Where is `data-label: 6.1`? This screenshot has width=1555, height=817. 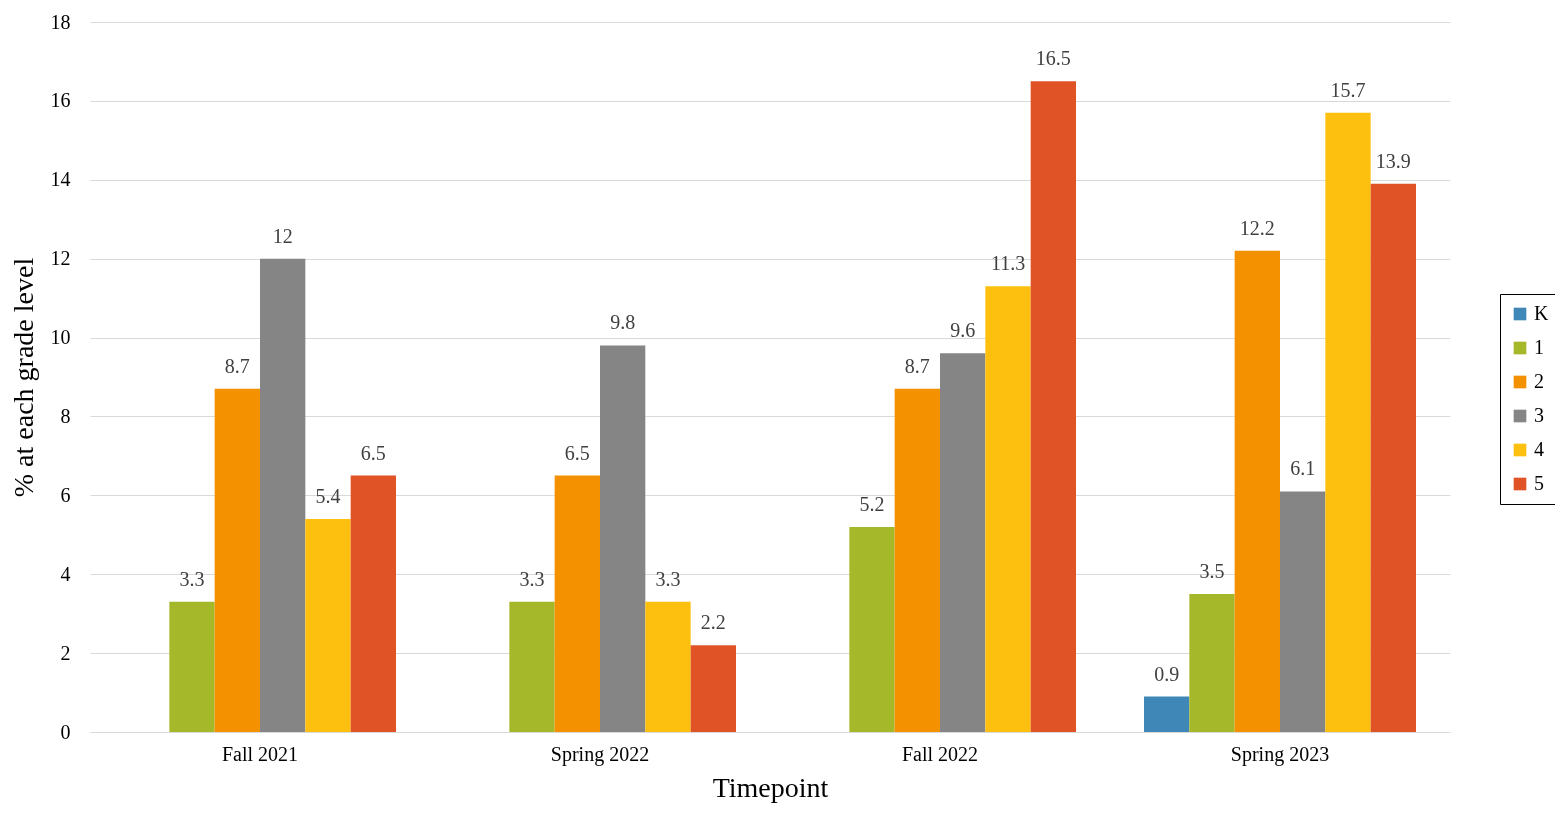
data-label: 6.1 is located at coordinates (1303, 468).